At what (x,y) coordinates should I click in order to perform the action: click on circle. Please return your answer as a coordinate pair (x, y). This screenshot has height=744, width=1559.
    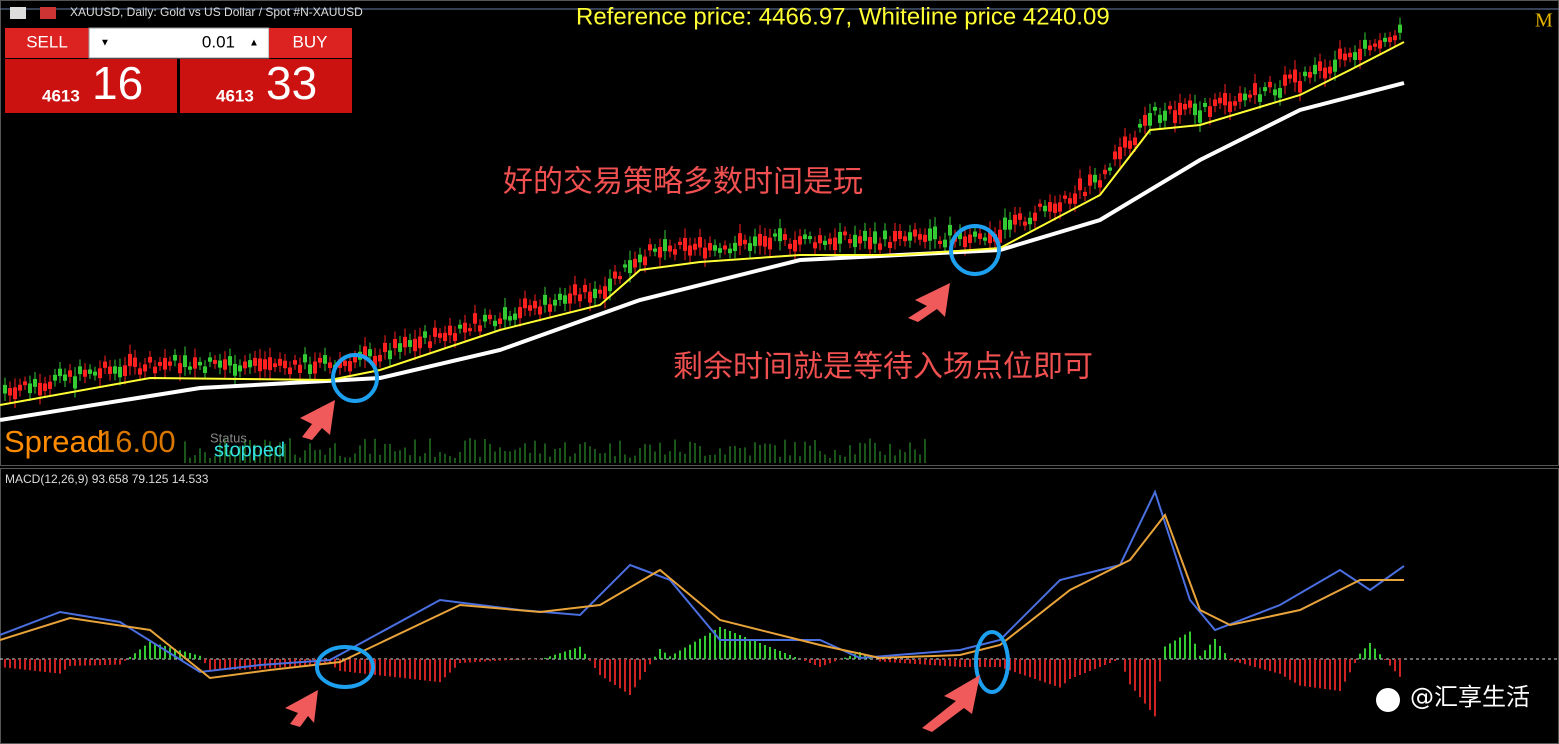
    Looking at the image, I should click on (975, 250).